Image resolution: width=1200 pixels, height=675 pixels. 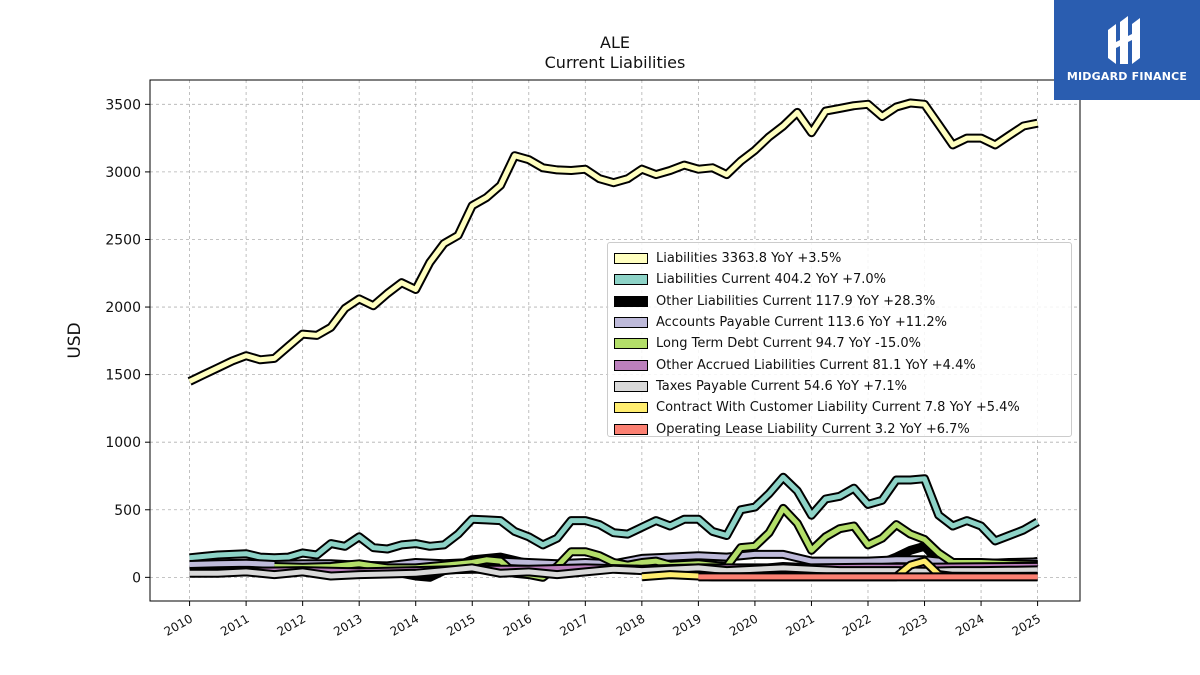 I want to click on x-tick-label: 2013, so click(x=347, y=624).